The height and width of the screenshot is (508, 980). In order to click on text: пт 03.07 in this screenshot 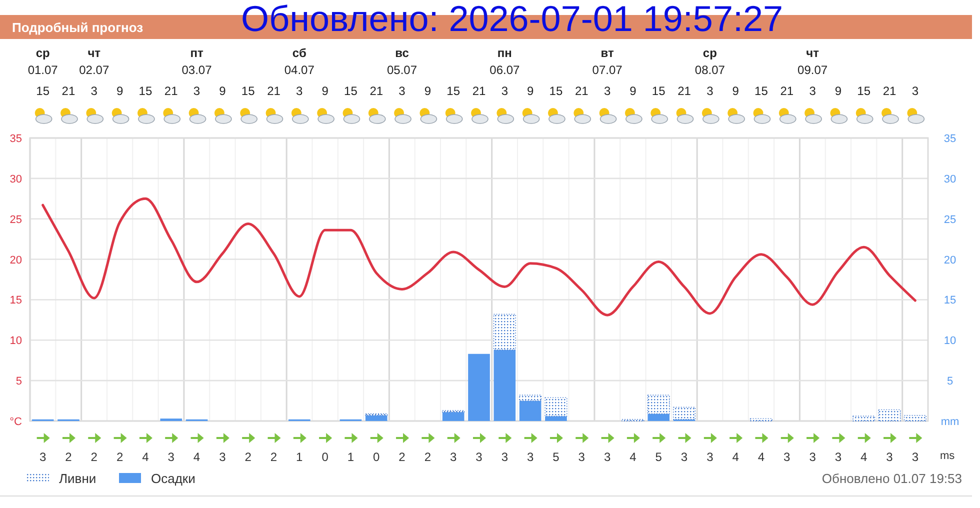, I will do `click(197, 61)`.